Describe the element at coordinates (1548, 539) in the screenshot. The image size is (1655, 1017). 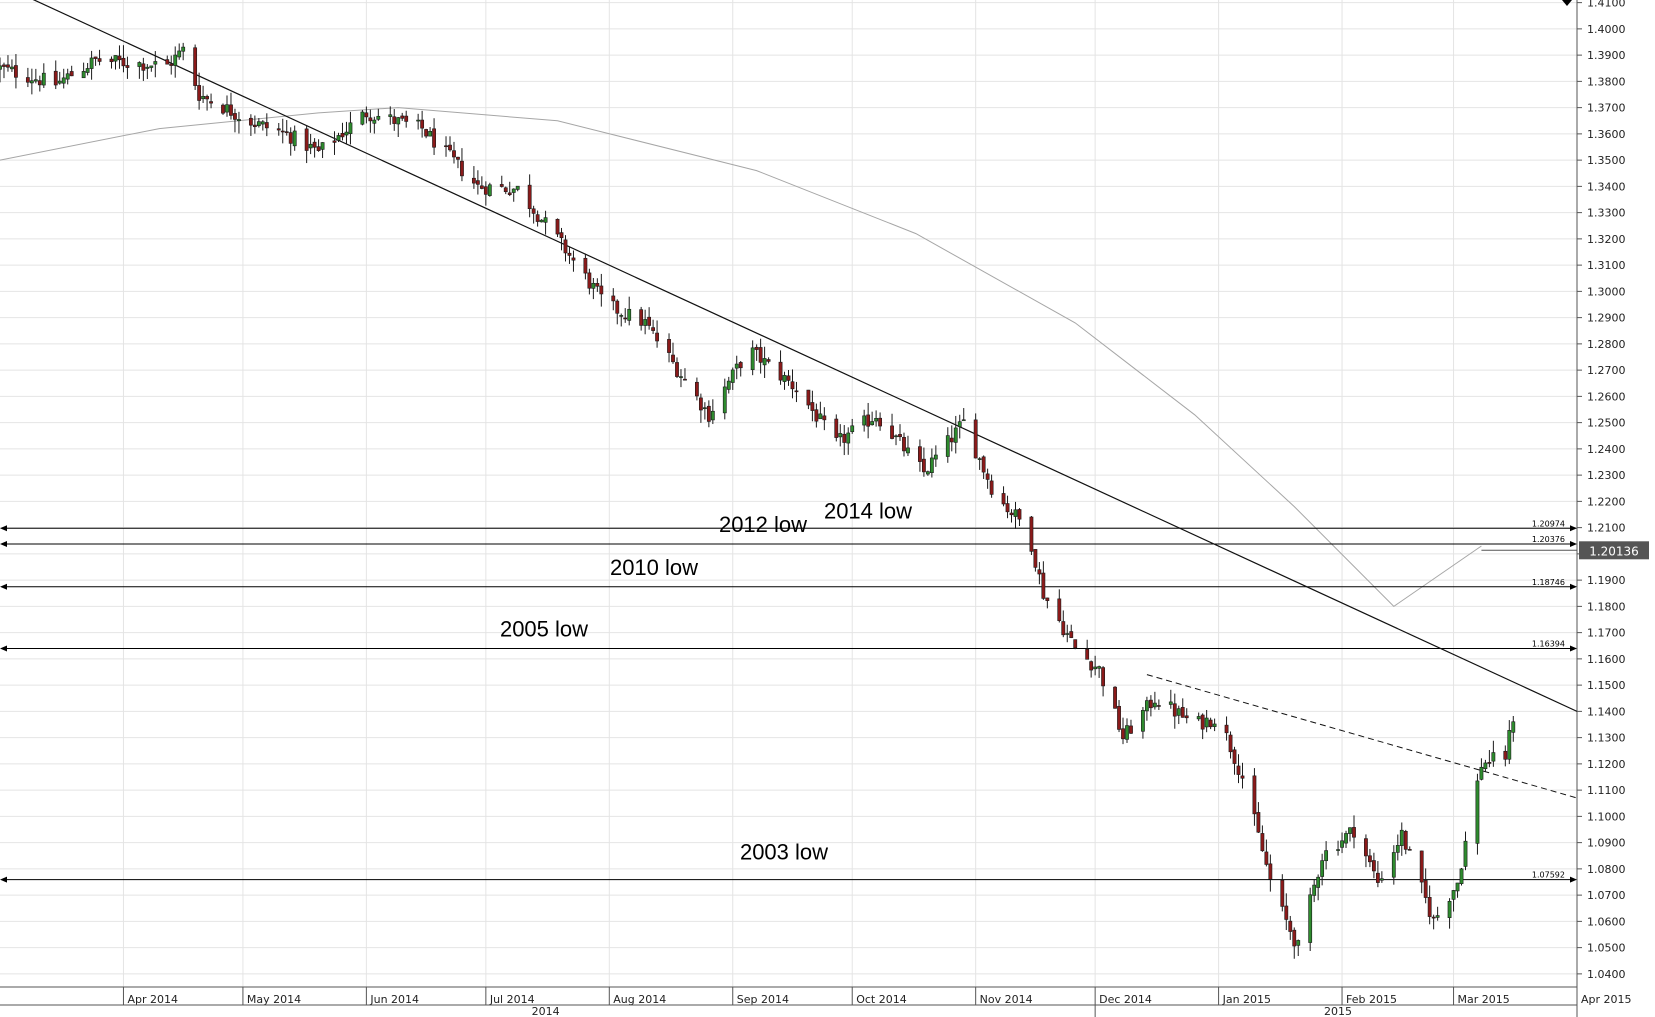
I see `level-value-tag: 1.20376` at that location.